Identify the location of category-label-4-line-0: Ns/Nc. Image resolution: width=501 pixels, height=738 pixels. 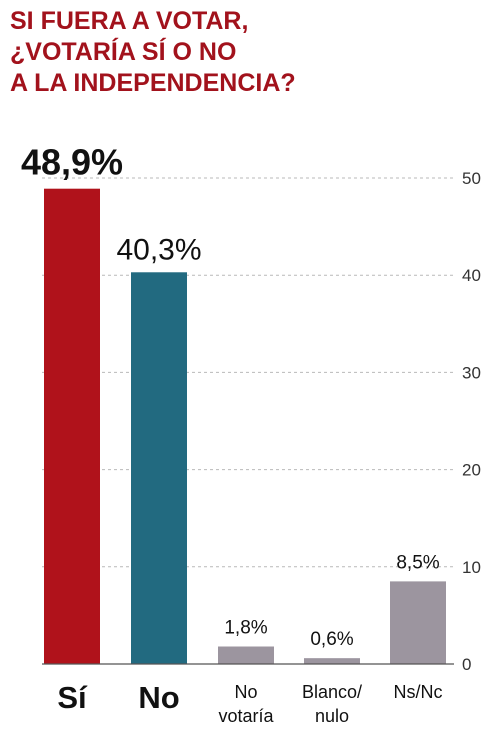
(418, 692).